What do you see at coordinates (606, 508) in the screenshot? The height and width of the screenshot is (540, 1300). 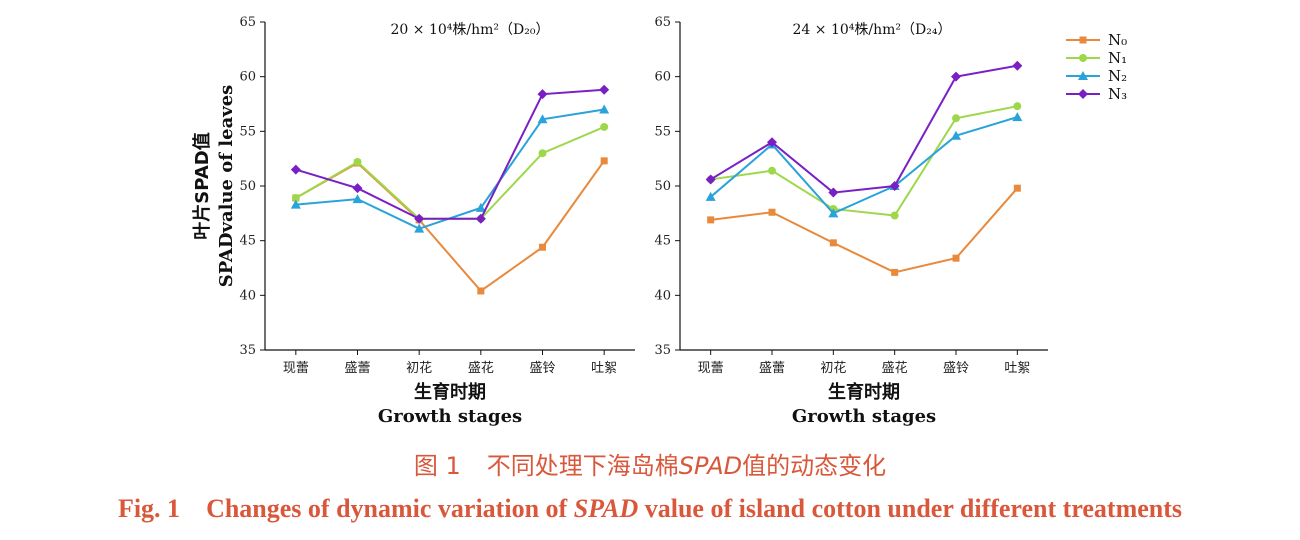 I see `caption-en-italic: SPAD` at bounding box center [606, 508].